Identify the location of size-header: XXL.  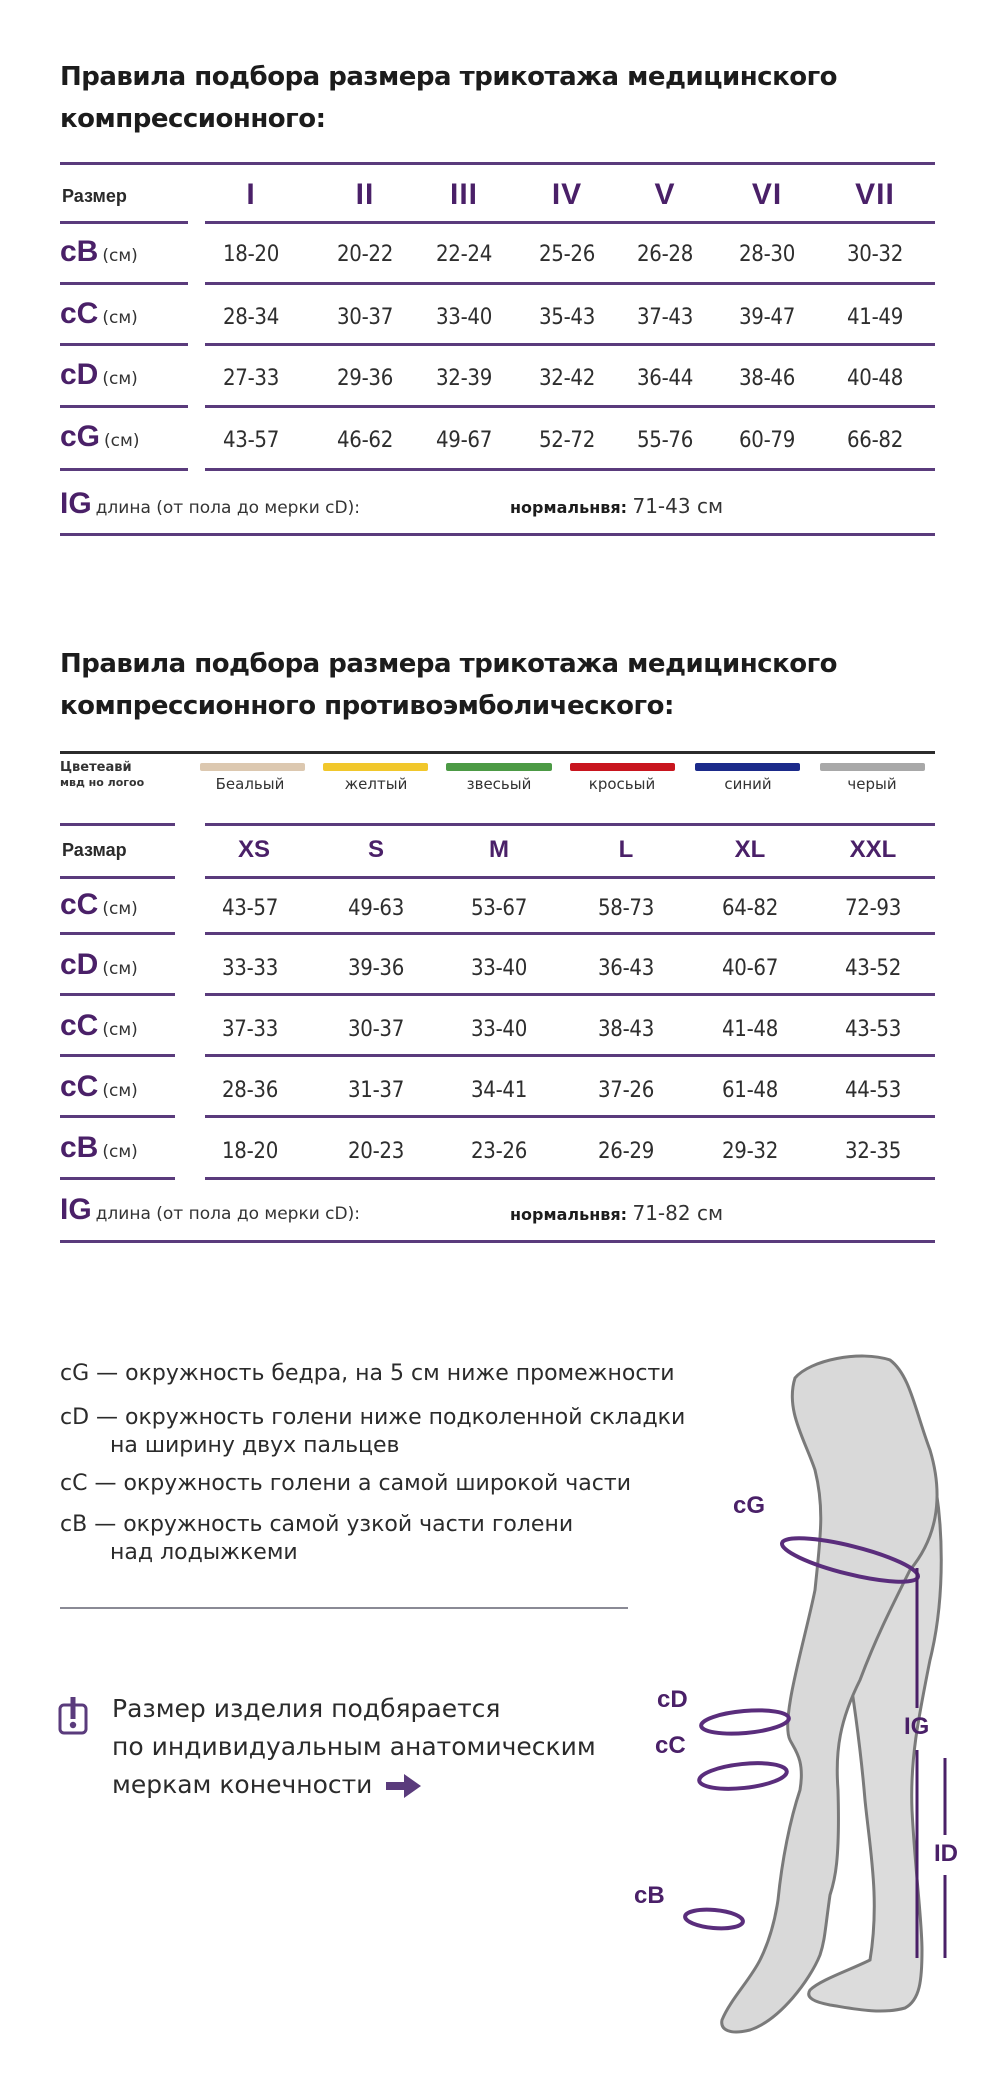
(873, 849).